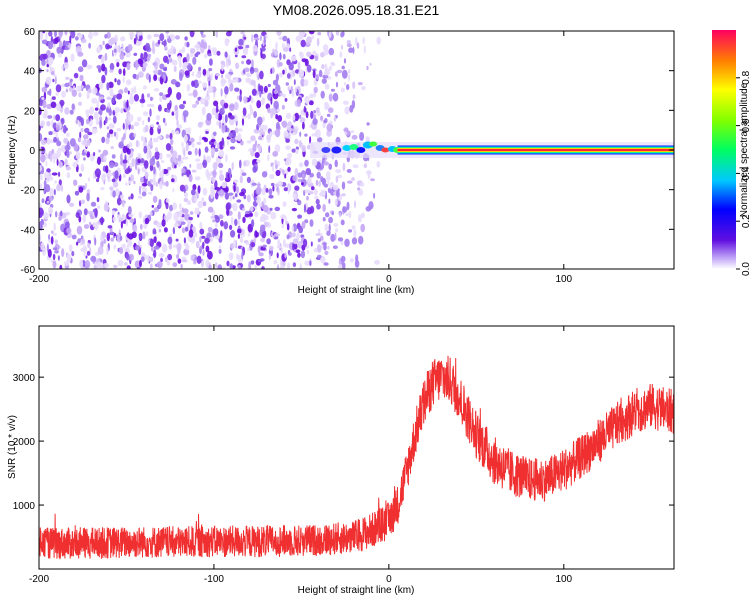 This screenshot has height=600, width=750. Describe the element at coordinates (12, 150) in the screenshot. I see `spectrogram-ylabel: Frequency (Hz)` at that location.